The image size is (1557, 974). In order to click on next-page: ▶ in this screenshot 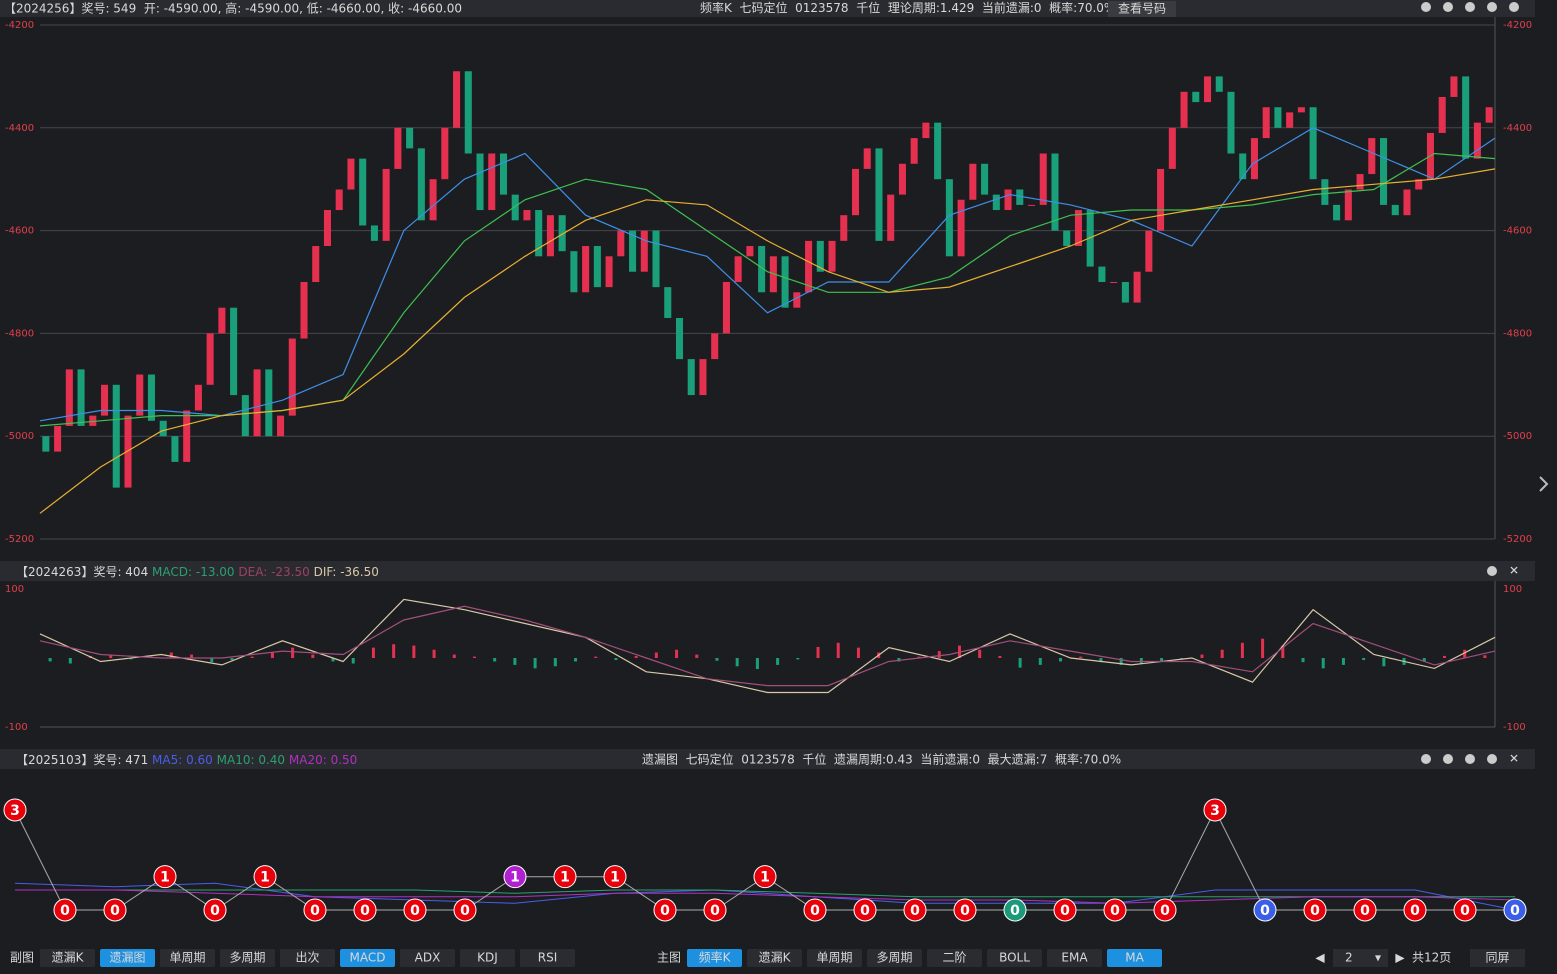, I will do `click(1400, 958)`.